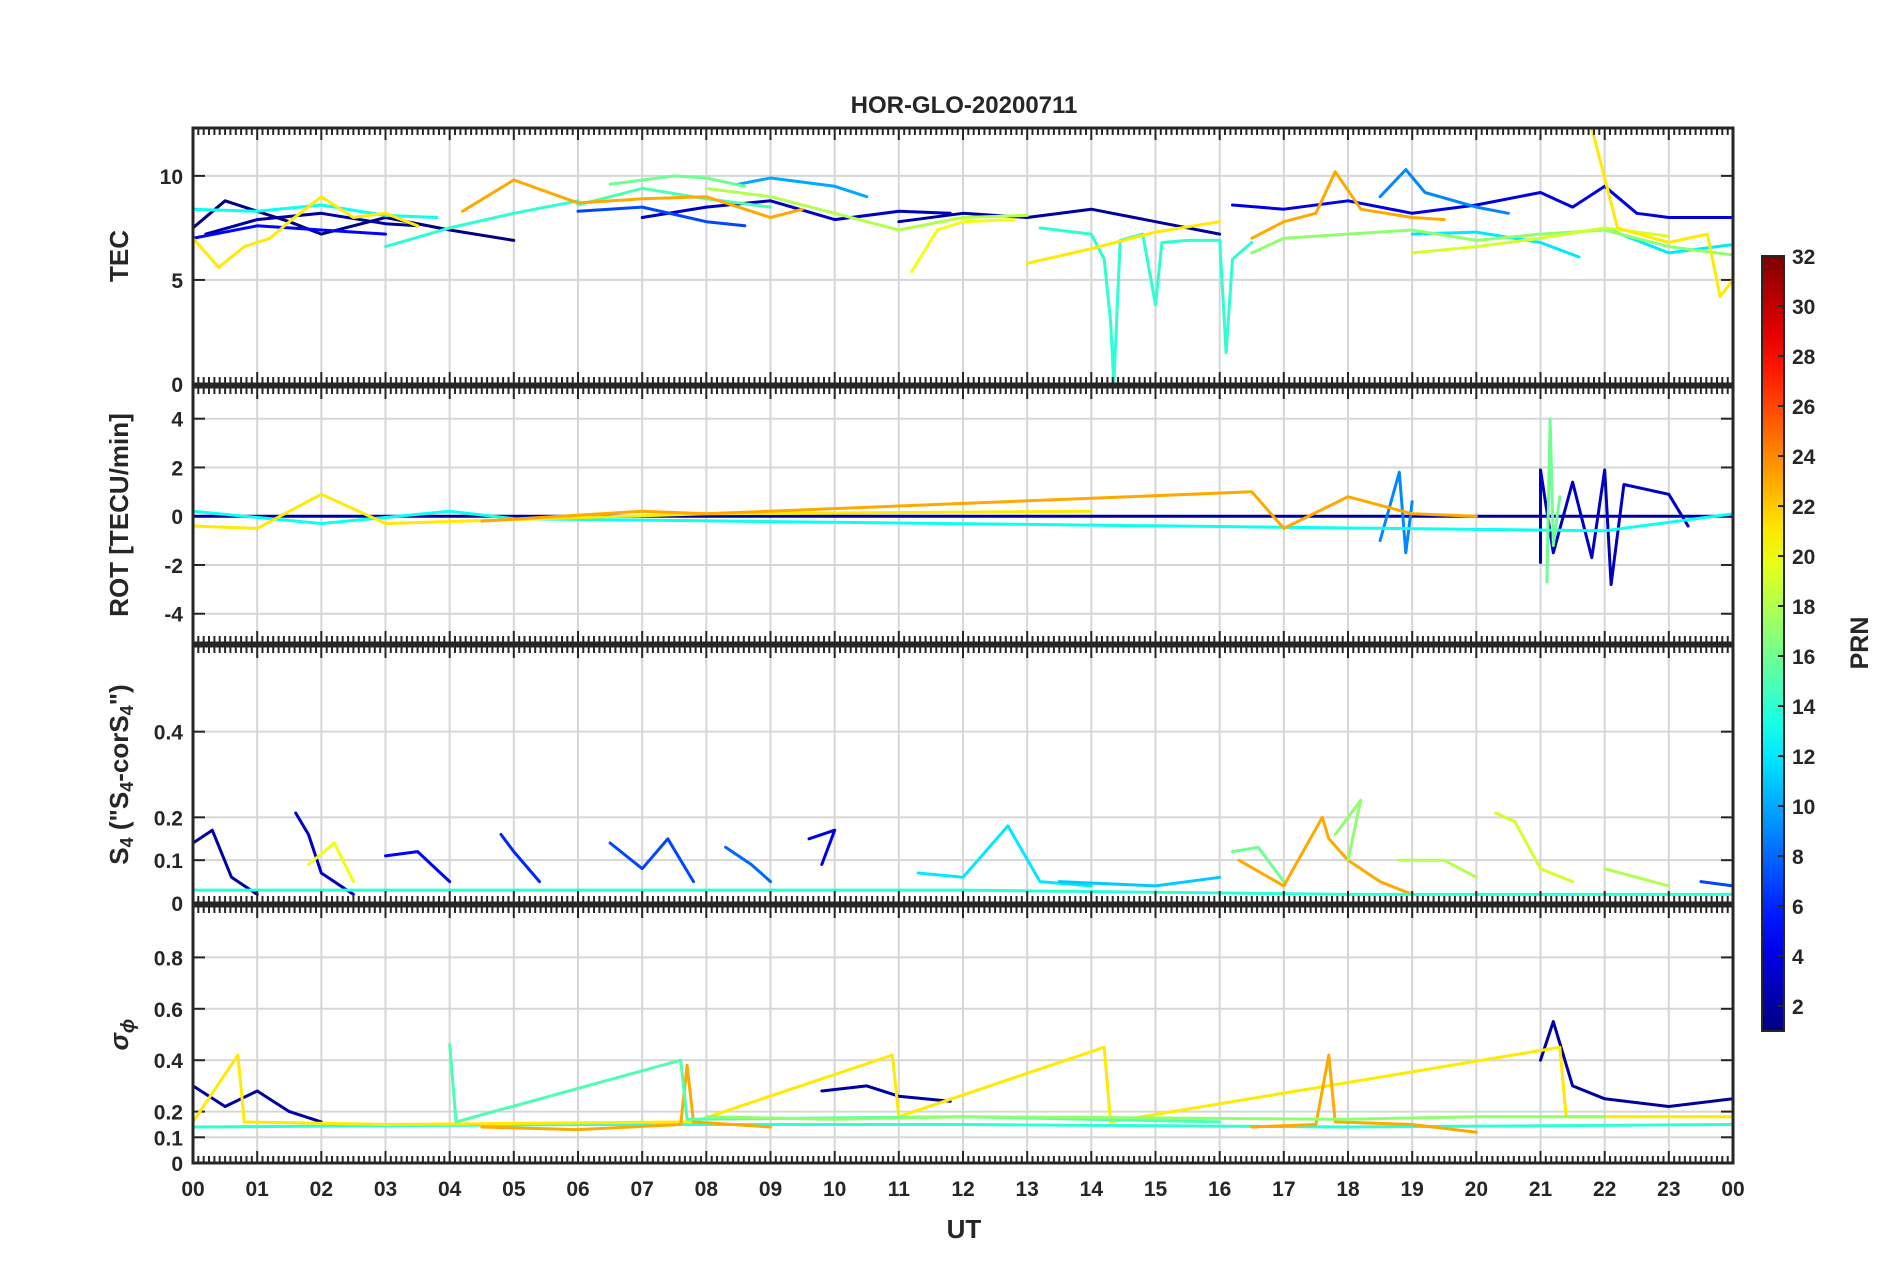  Describe the element at coordinates (1804, 457) in the screenshot. I see `colorbar-tick-label: 24` at that location.